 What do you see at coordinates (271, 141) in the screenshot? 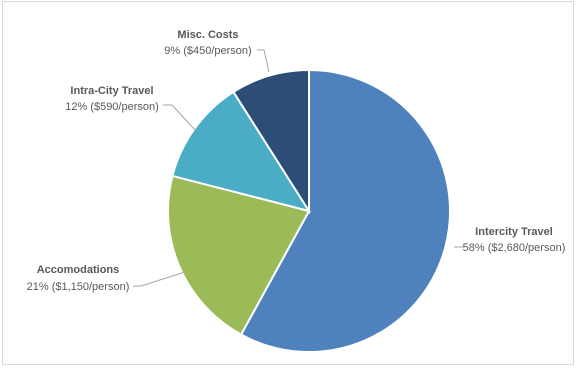
I see `slice-misc-costs` at bounding box center [271, 141].